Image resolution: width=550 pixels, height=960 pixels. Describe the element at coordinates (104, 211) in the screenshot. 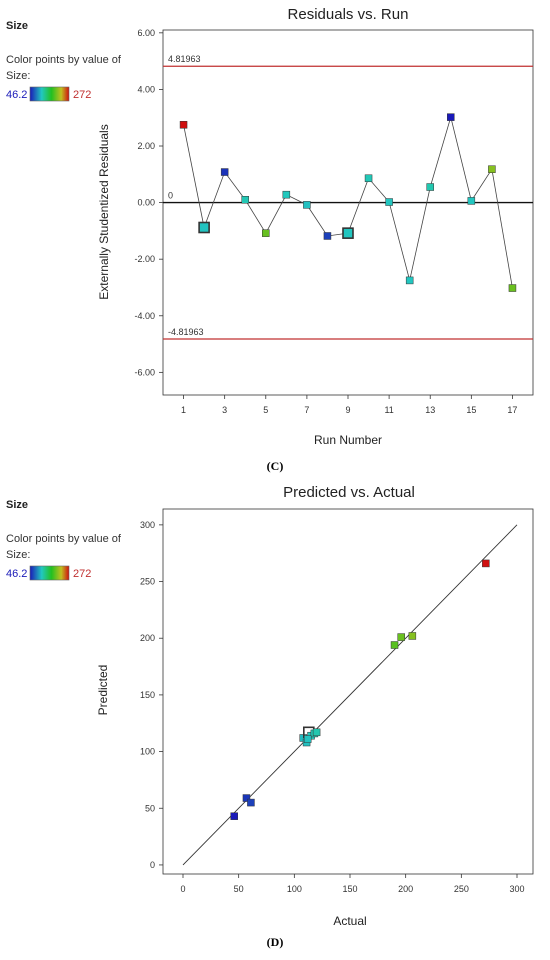

I see `y-axis-label: Externally Studentized Residuals` at that location.